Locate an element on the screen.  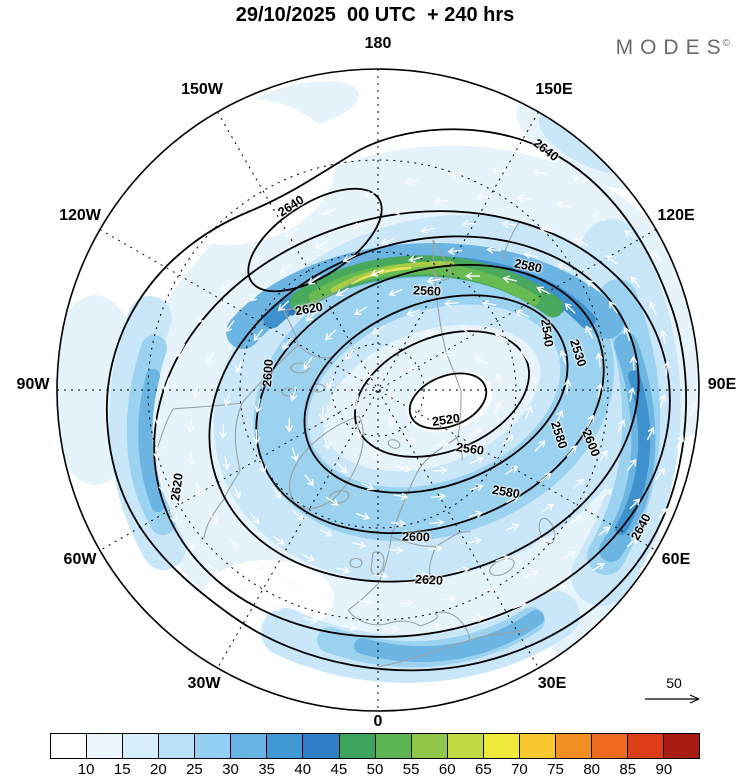
reference-arrow-glyph is located at coordinates (672, 699).